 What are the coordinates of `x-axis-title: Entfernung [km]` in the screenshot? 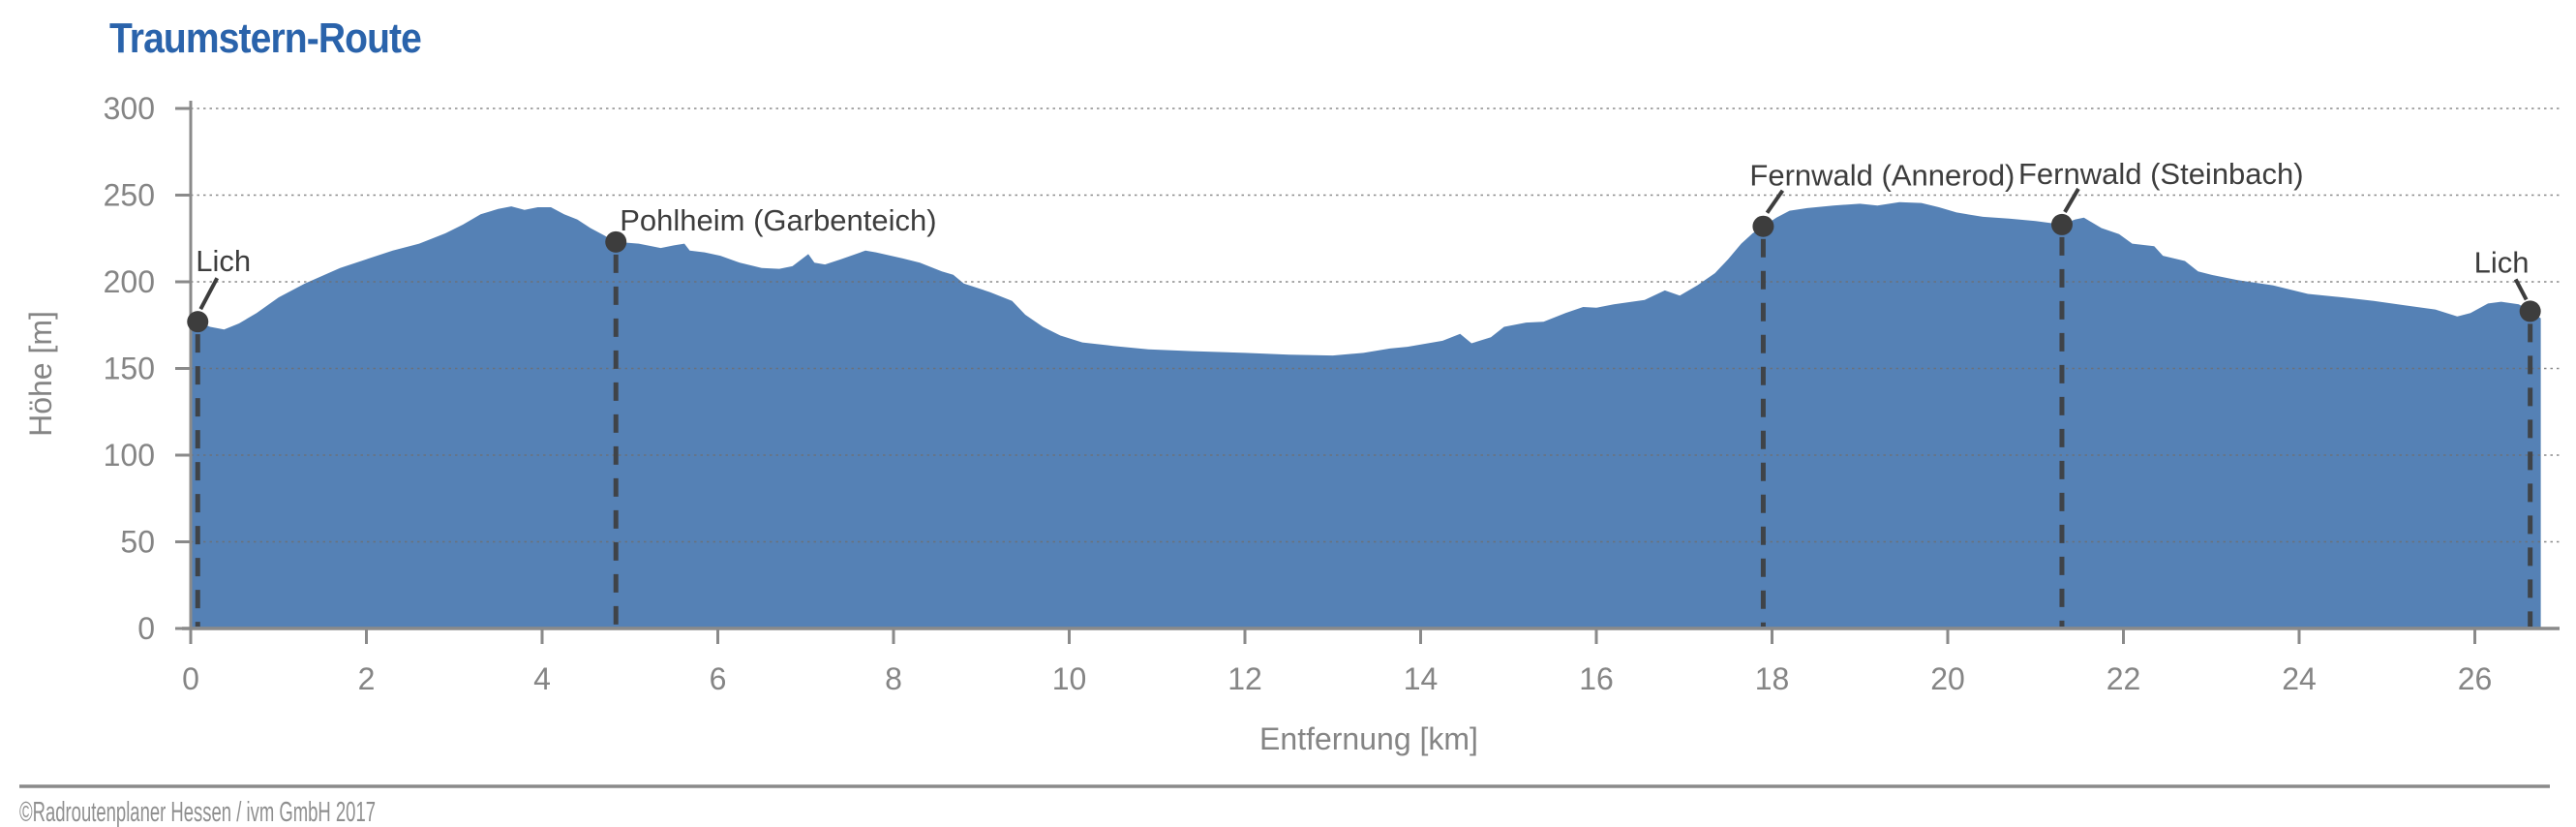 It's located at (1368, 738).